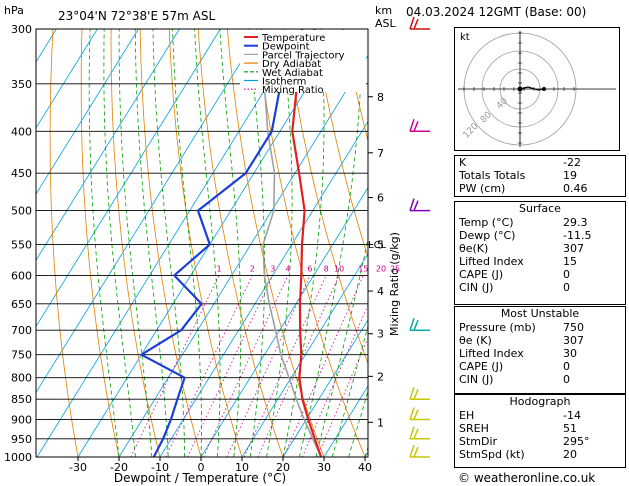 The width and height of the screenshot is (629, 486). Describe the element at coordinates (21, 173) in the screenshot. I see `pressure-tick-label: 450` at that location.